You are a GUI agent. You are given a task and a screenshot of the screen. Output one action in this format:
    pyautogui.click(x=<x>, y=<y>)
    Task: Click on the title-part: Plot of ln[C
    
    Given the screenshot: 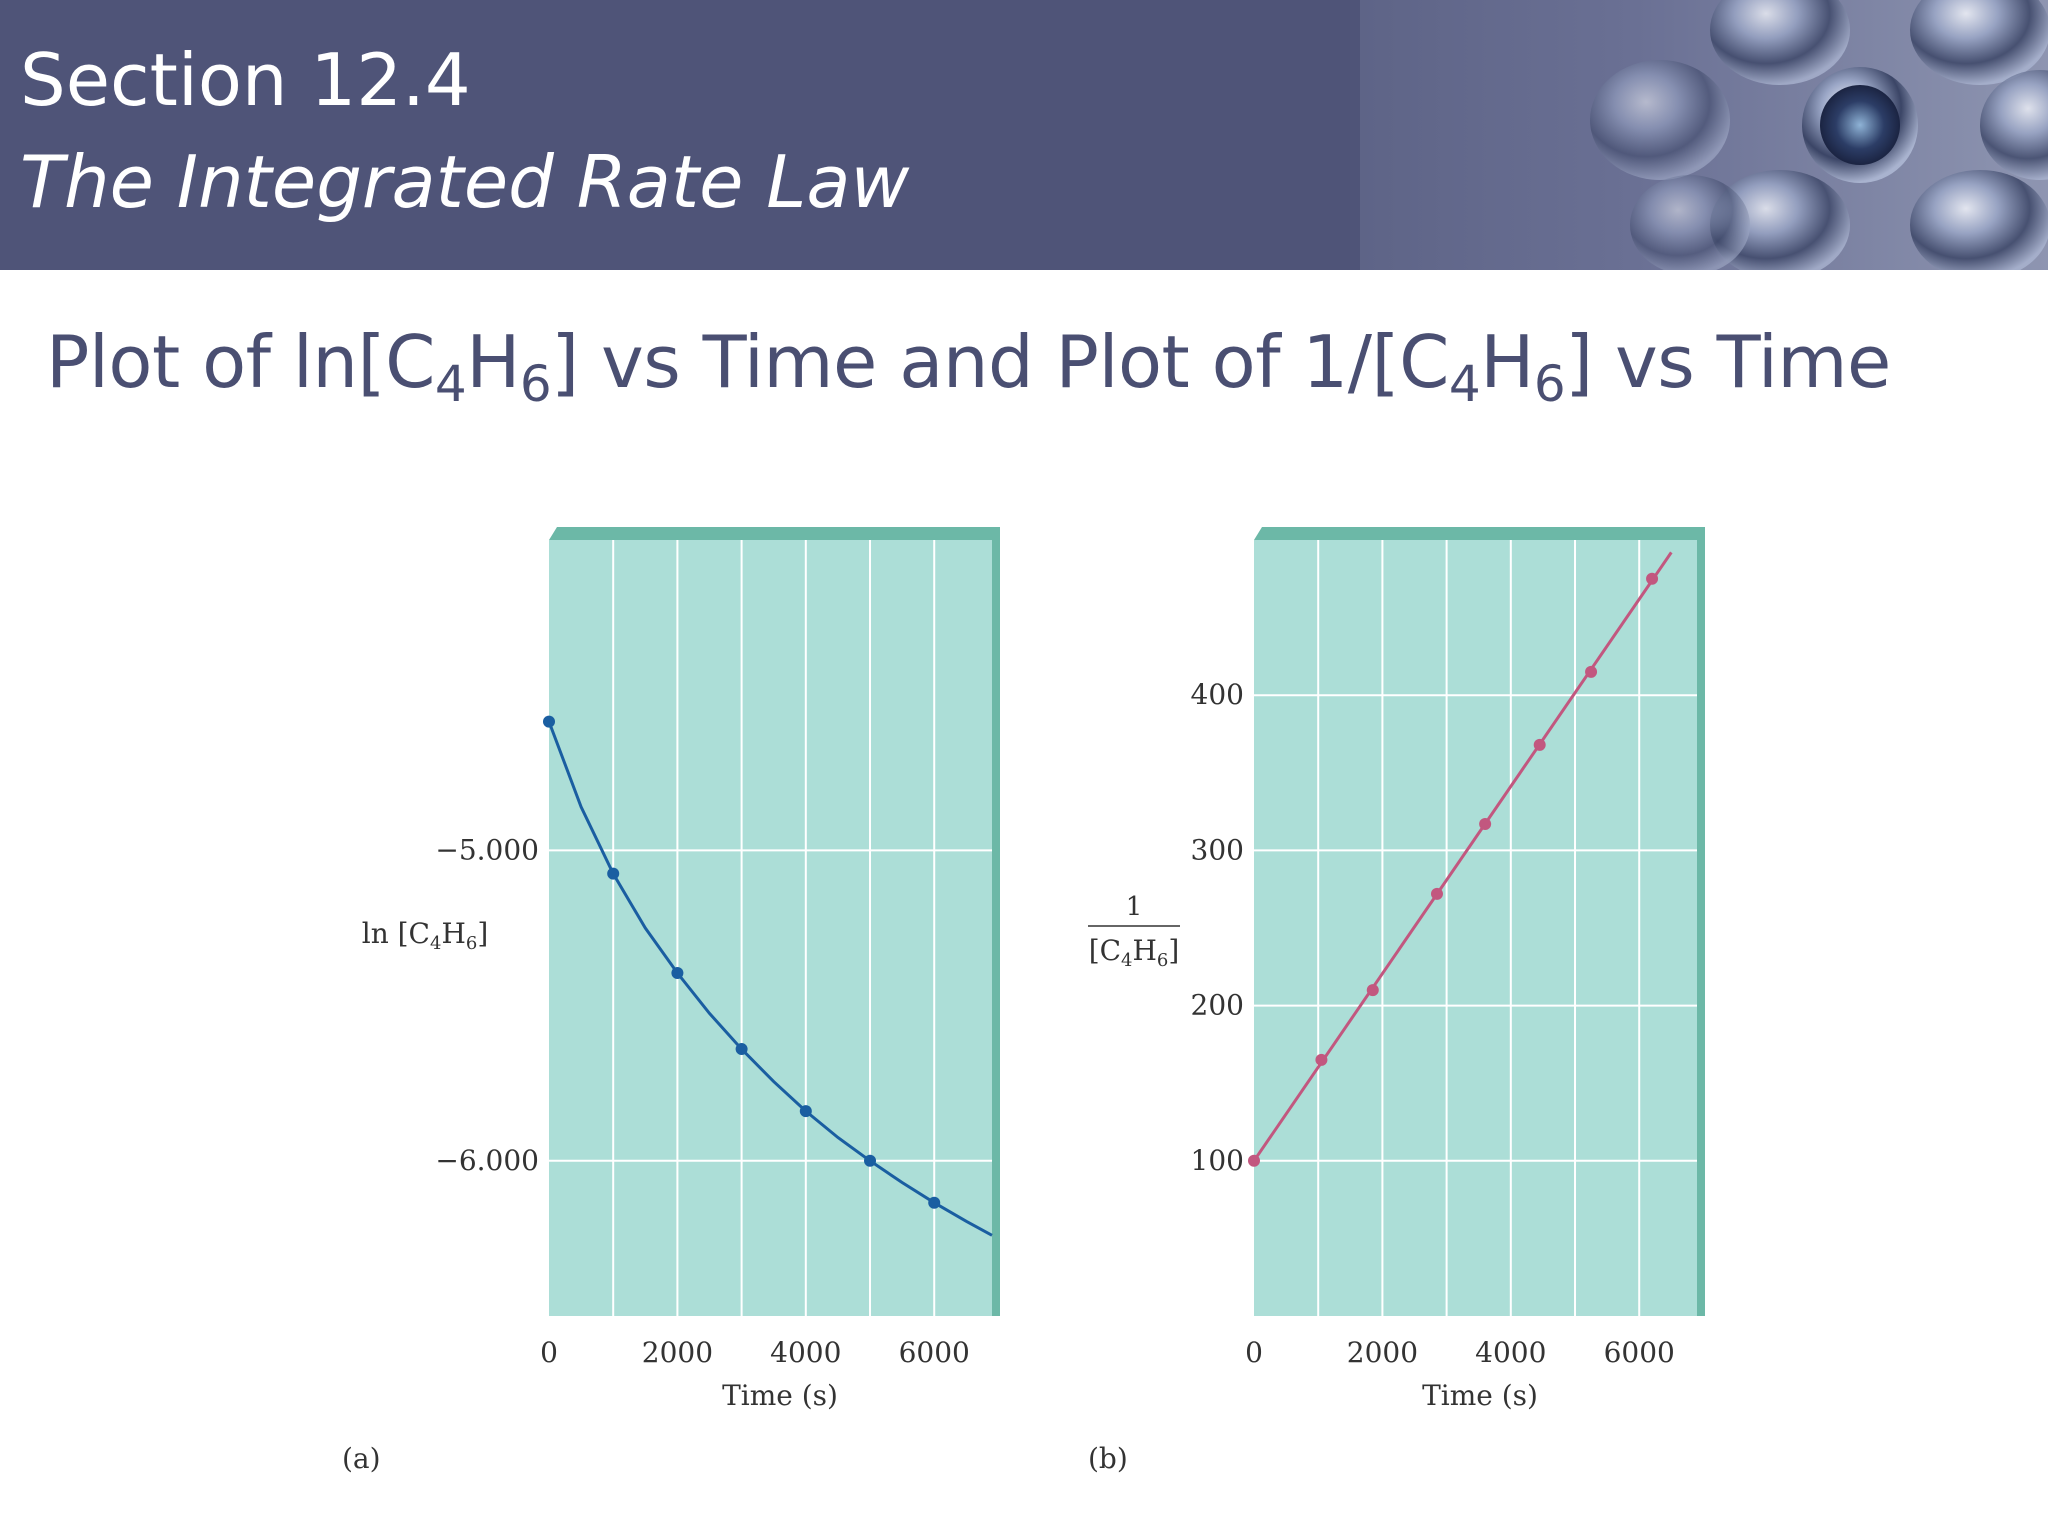 What is the action you would take?
    pyautogui.click(x=240, y=362)
    